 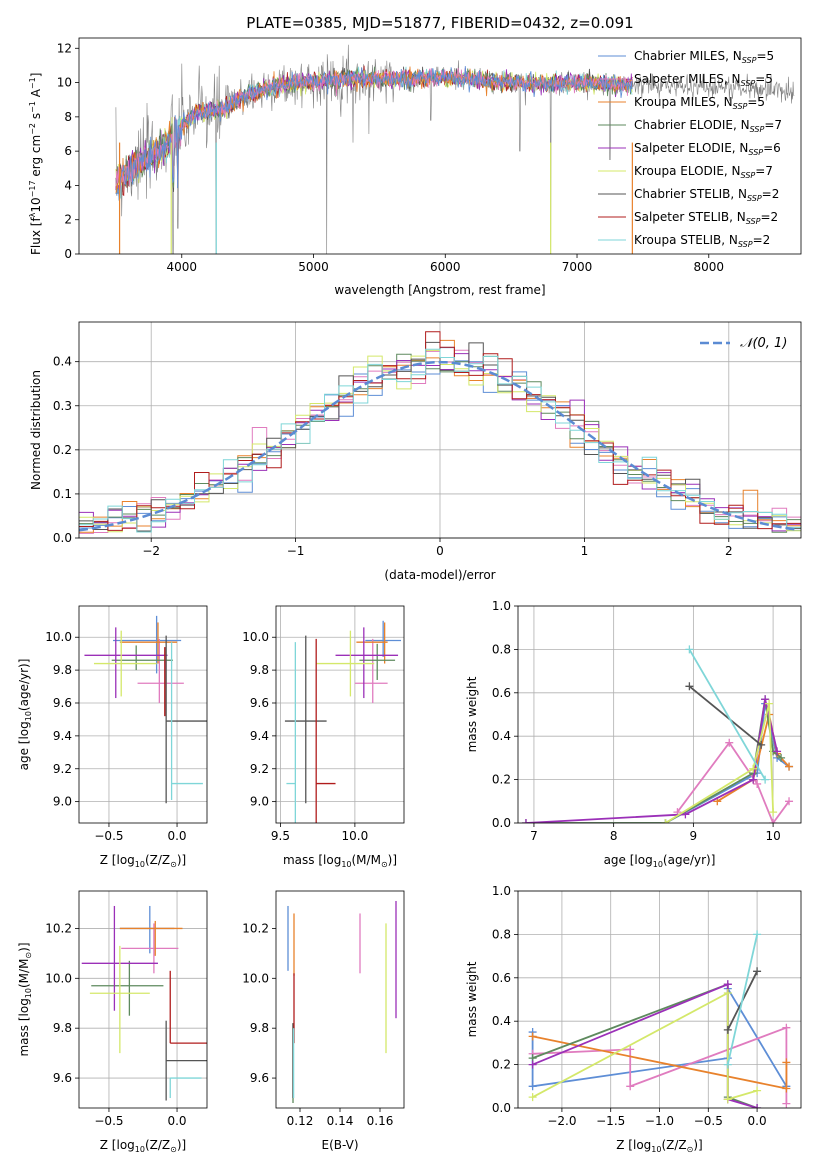 I want to click on x-axis-label: wavelength [Angstrom, rest frame], so click(x=439, y=290).